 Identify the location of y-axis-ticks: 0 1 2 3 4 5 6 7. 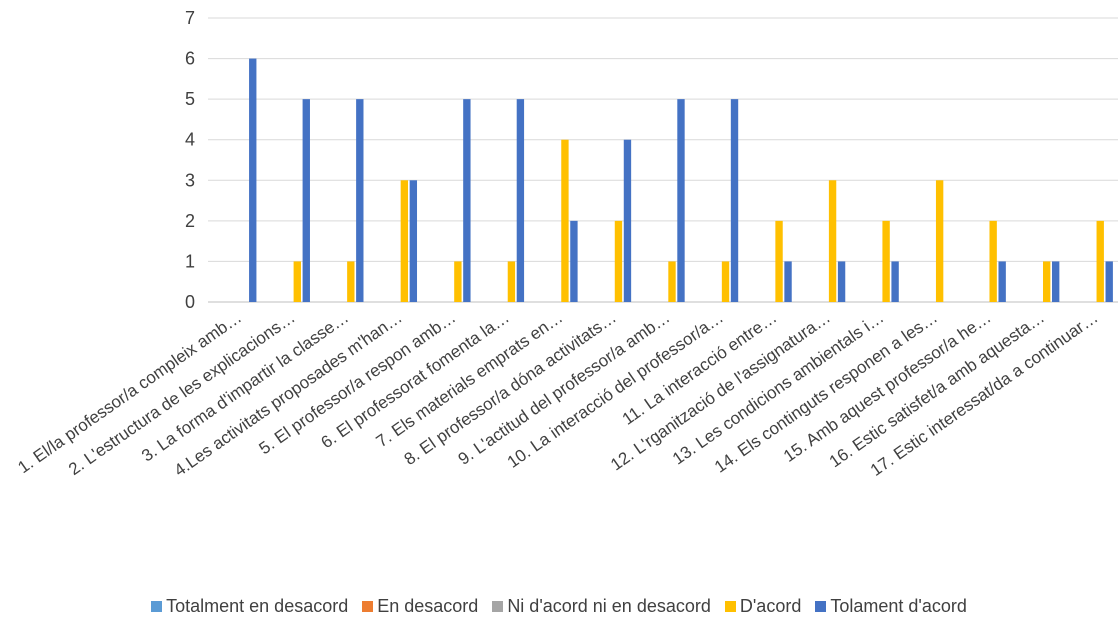
(190, 160).